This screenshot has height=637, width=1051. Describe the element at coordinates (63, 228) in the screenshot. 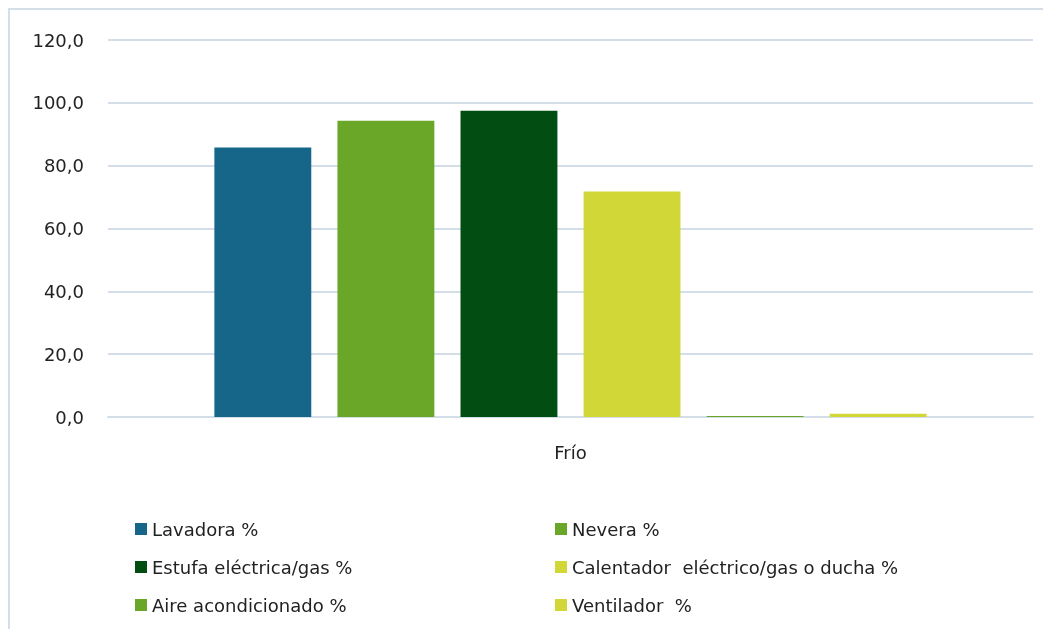

I see `y-tick-label: 60,0` at that location.